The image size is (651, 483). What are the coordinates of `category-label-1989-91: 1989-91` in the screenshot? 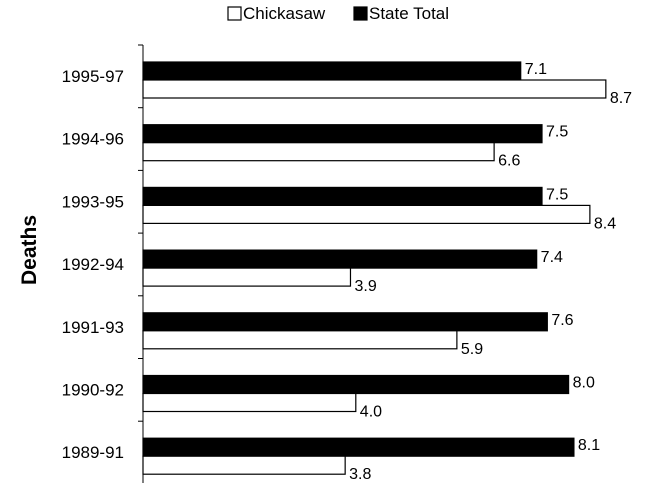 It's located at (93, 452).